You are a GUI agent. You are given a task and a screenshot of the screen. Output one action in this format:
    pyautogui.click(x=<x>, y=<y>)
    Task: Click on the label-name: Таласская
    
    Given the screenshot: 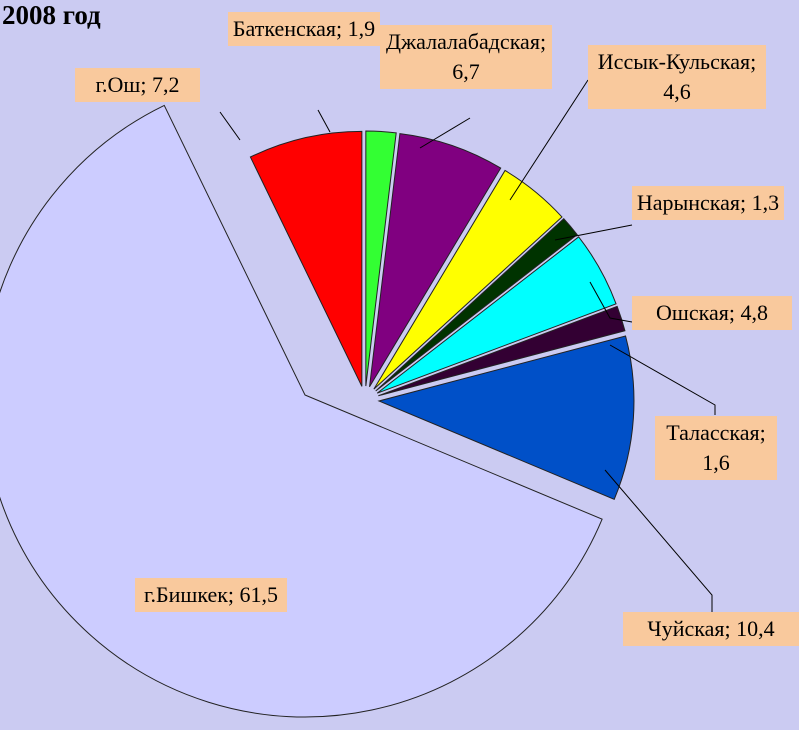 What is the action you would take?
    pyautogui.click(x=713, y=432)
    